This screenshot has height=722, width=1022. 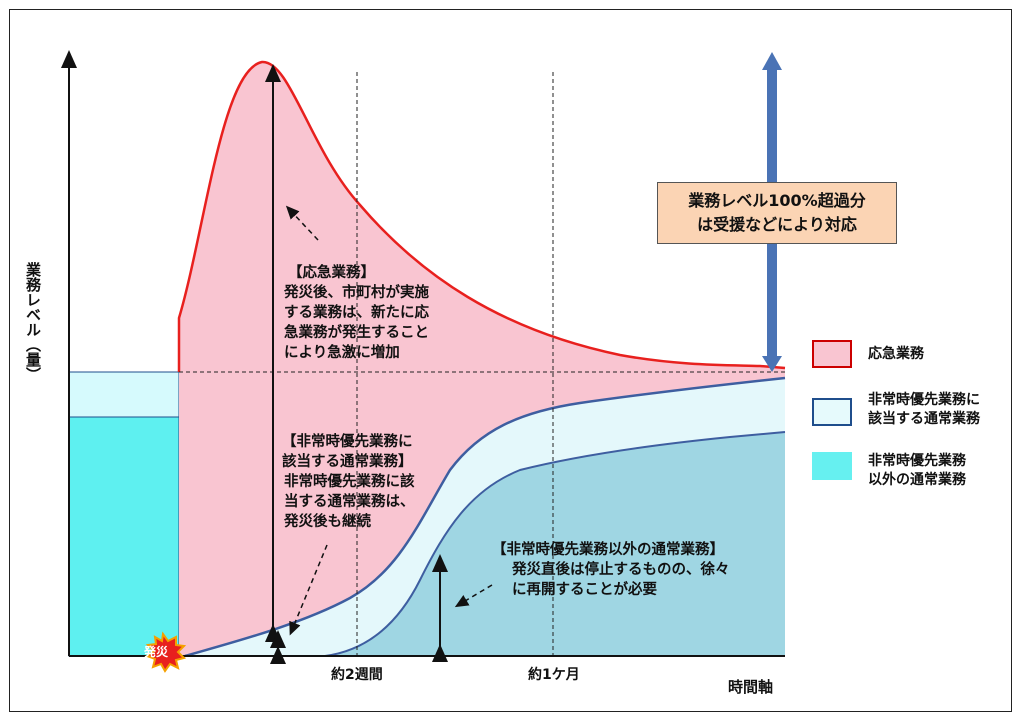 I want to click on disaster-burst-icon, so click(x=165, y=652).